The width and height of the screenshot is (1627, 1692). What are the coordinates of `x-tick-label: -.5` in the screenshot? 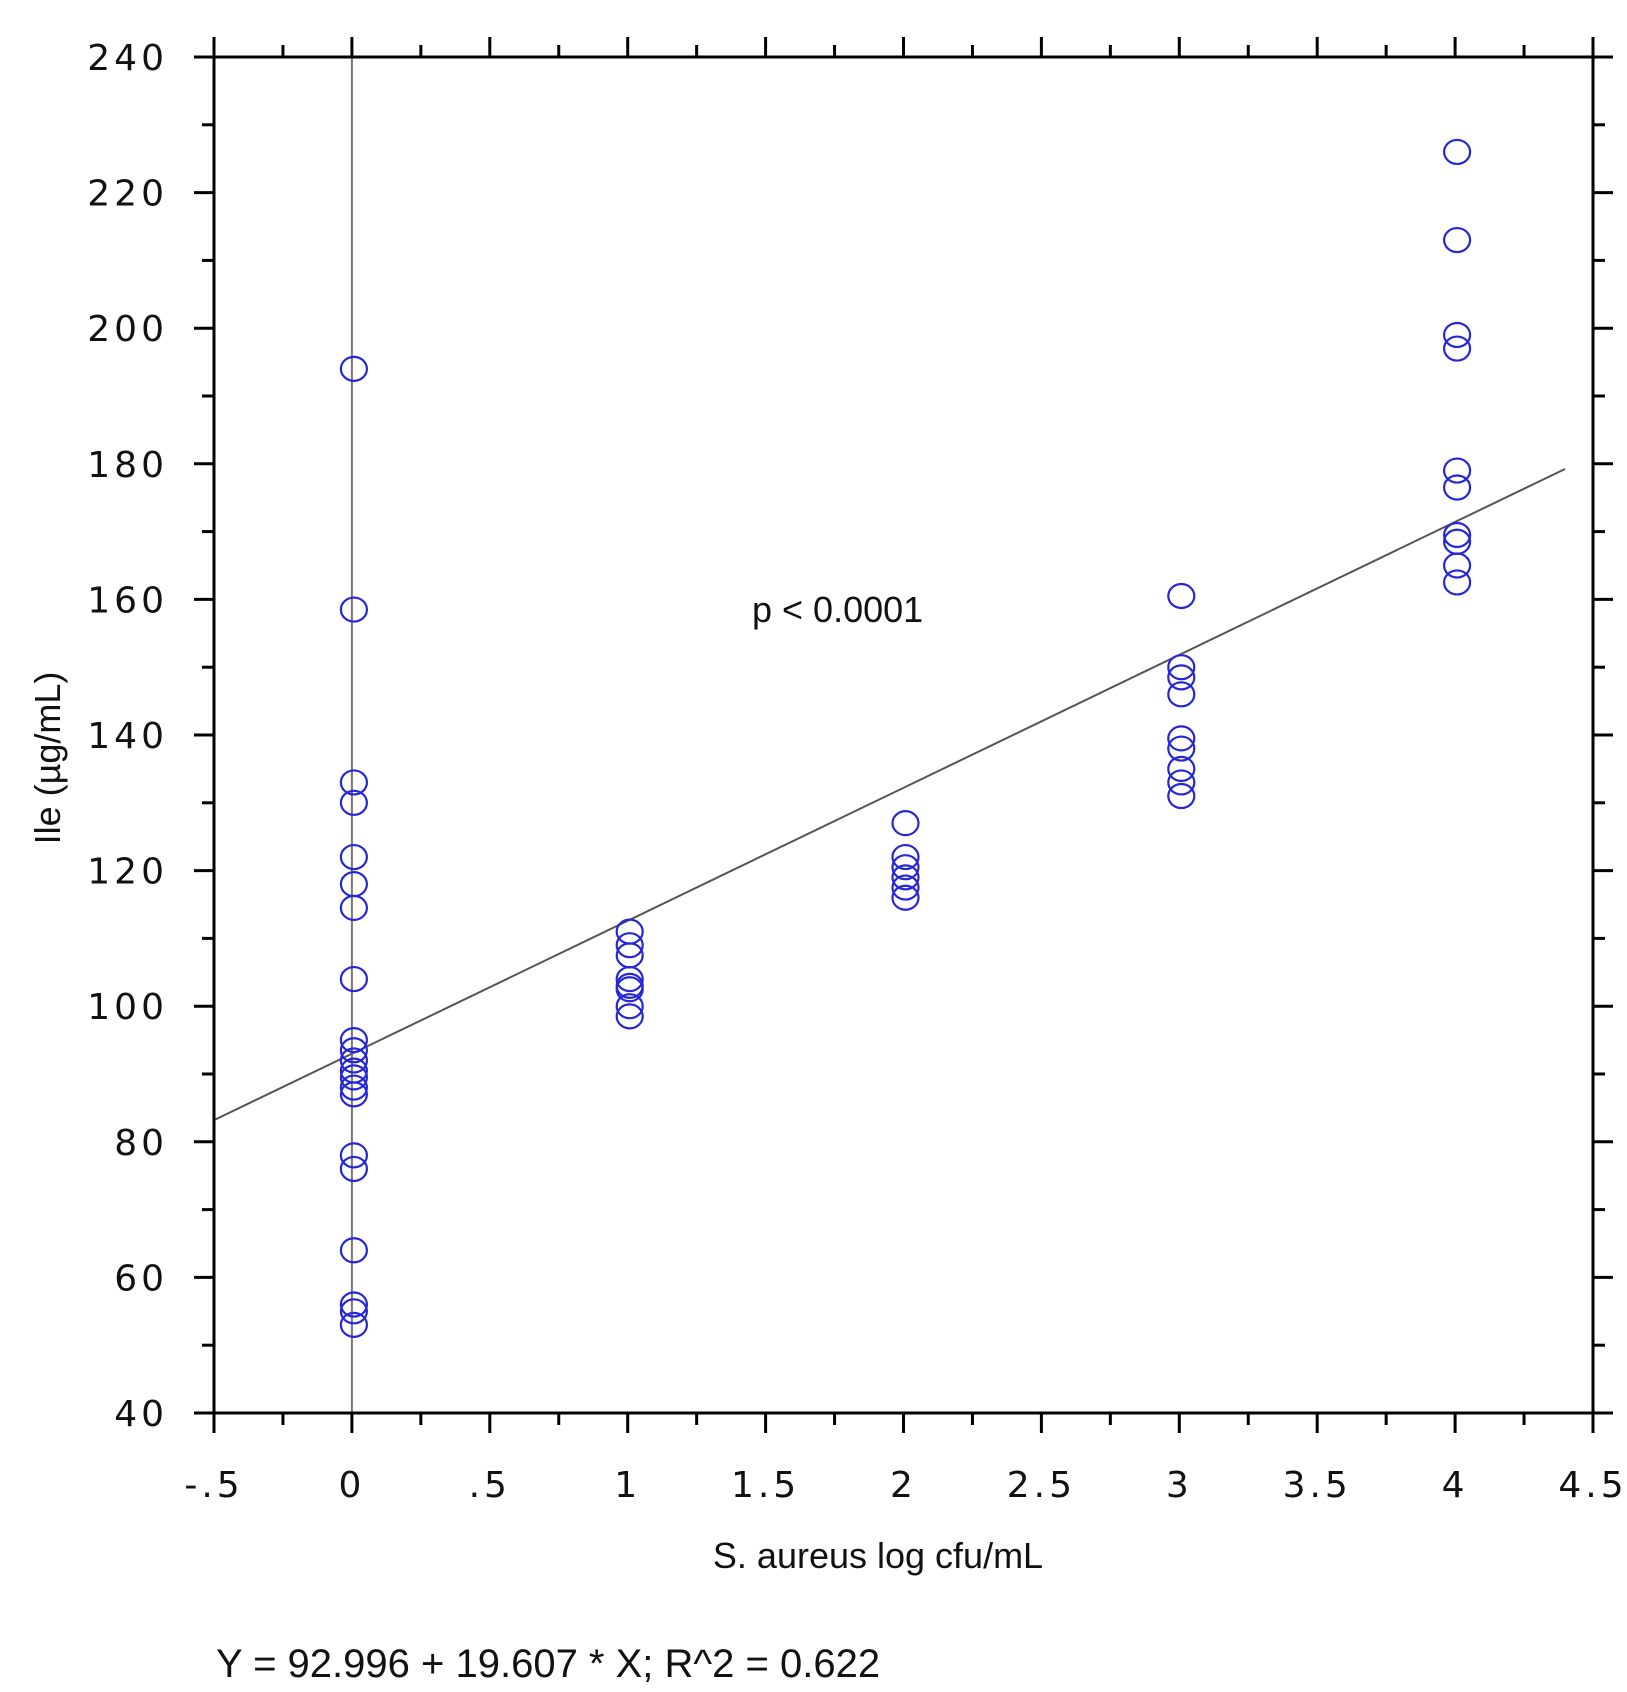 It's located at (213, 1485).